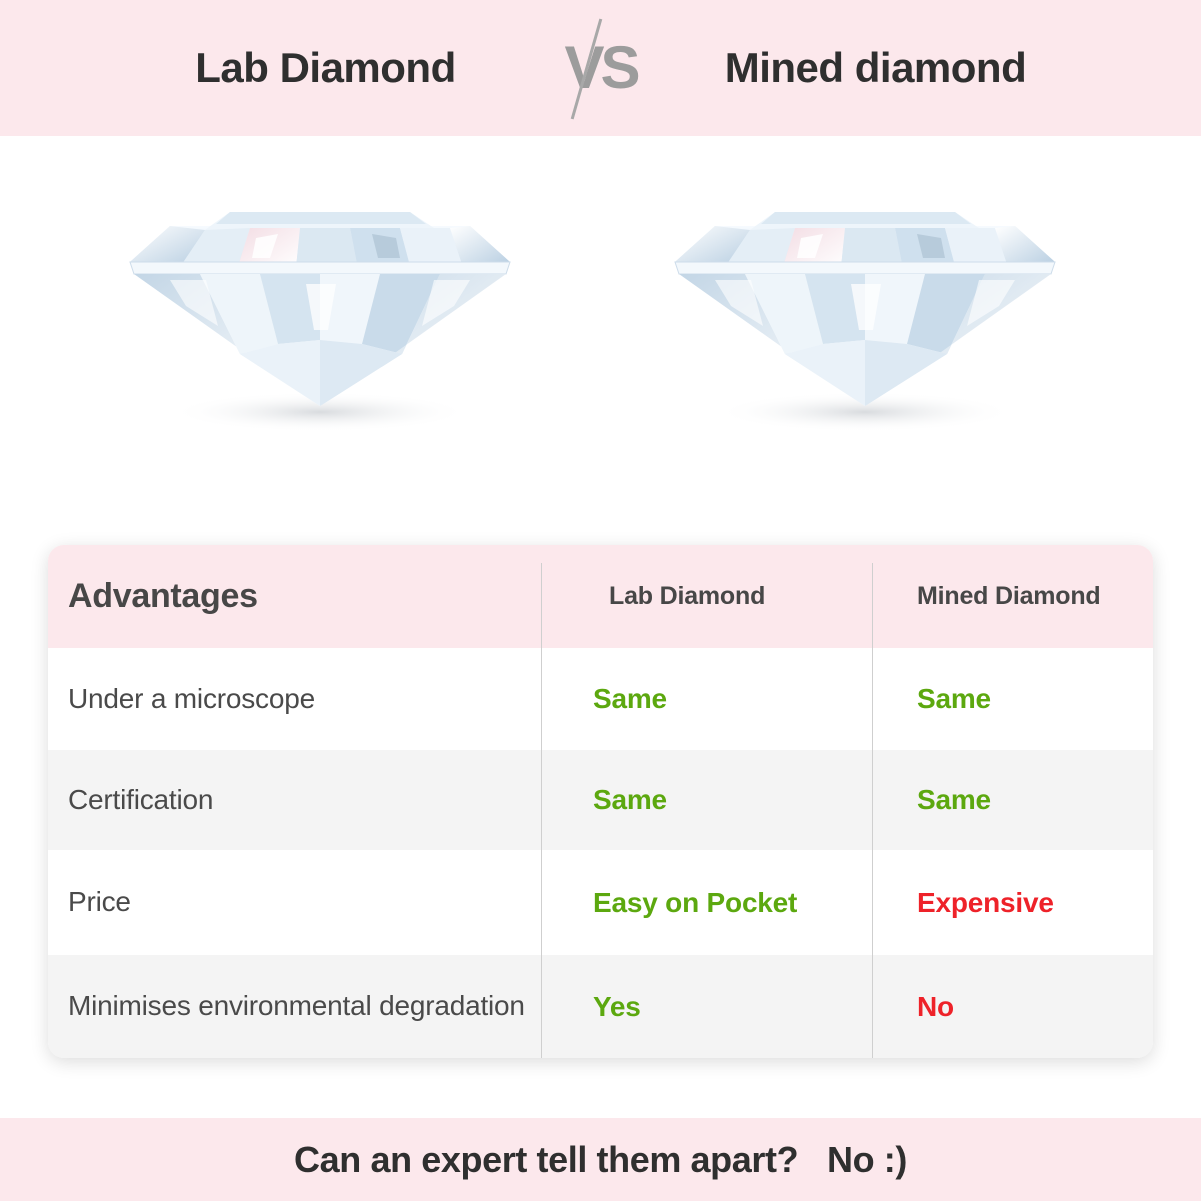 The image size is (1201, 1201). I want to click on row-feature-cell: Under a microscope, so click(294, 699).